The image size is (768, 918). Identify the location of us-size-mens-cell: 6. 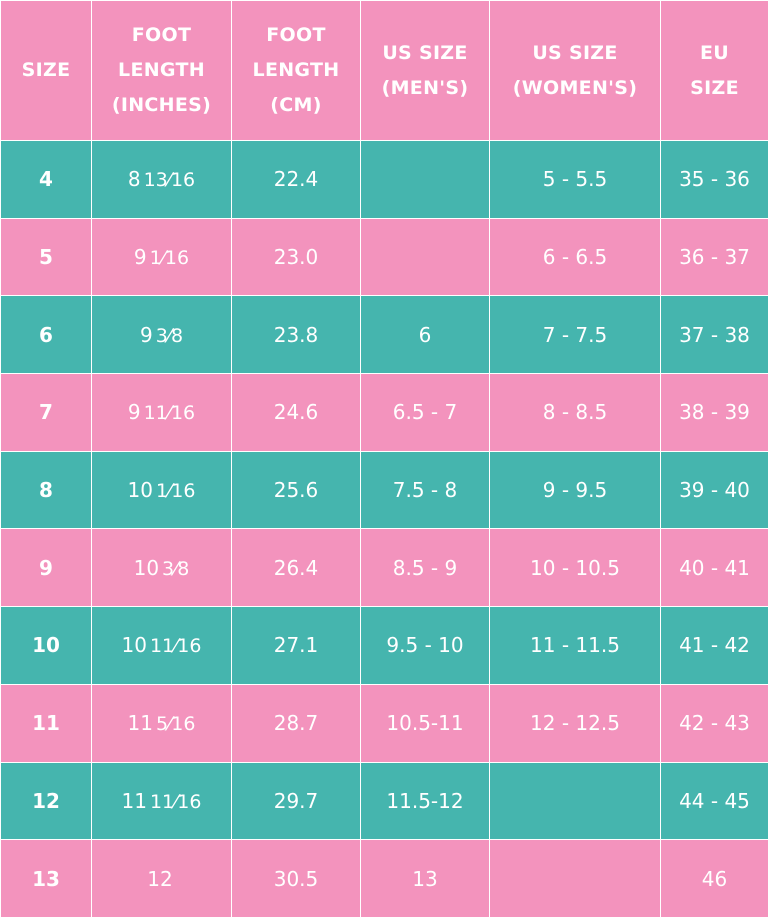
(425, 335).